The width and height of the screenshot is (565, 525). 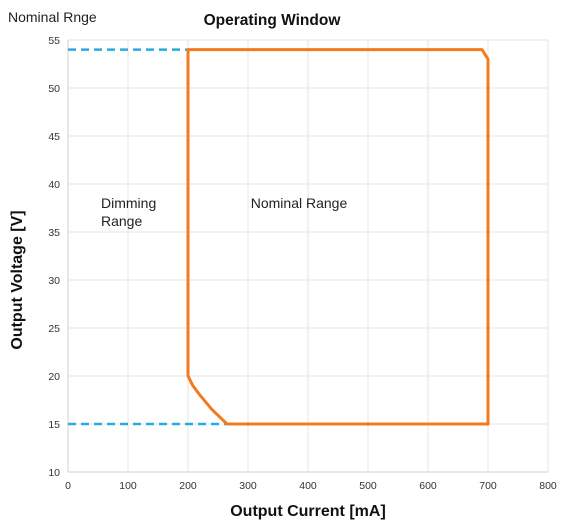 What do you see at coordinates (121, 221) in the screenshot?
I see `range-annotation-line: Range` at bounding box center [121, 221].